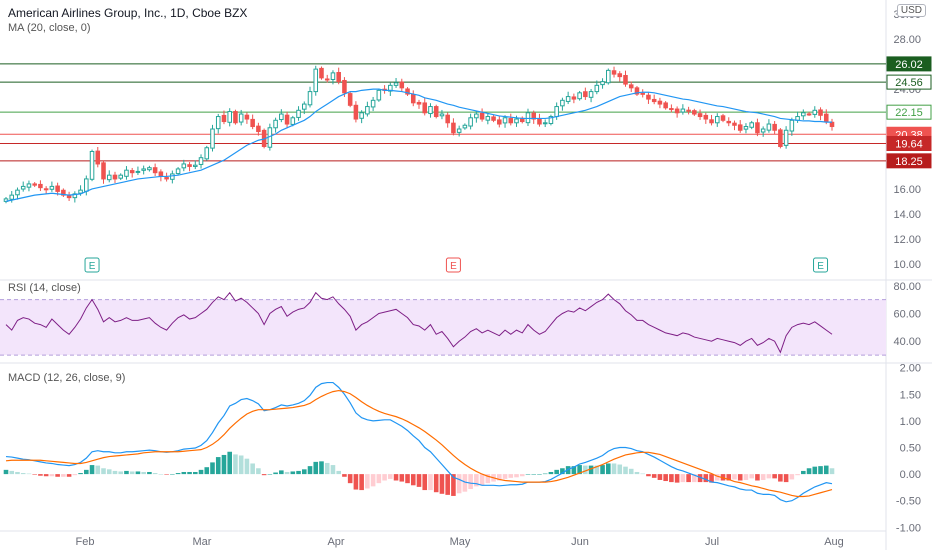 This screenshot has width=932, height=550. I want to click on price-tick-label: 28.00, so click(907, 40).